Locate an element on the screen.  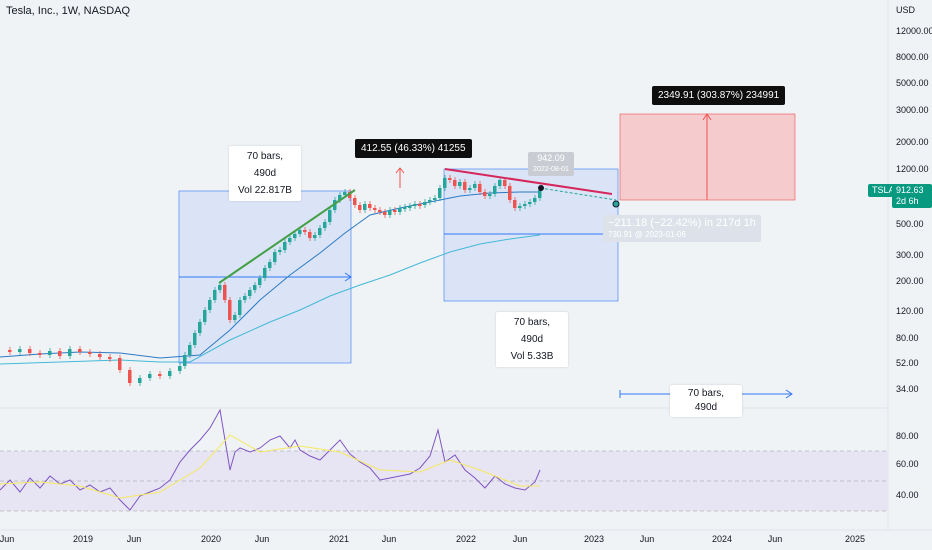
trend-gain-label: 412.55 (46.33%) 41255 is located at coordinates (413, 148).